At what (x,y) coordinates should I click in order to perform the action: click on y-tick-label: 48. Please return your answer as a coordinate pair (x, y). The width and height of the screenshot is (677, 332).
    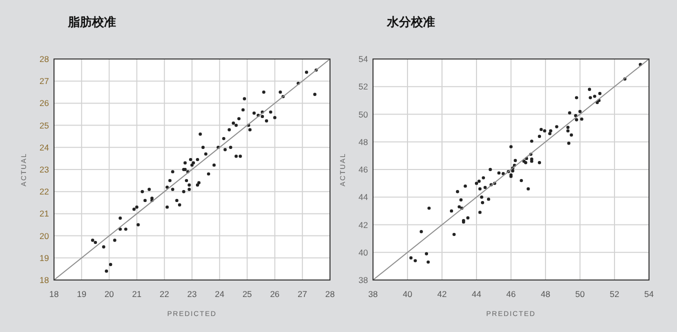
    Looking at the image, I should click on (363, 141).